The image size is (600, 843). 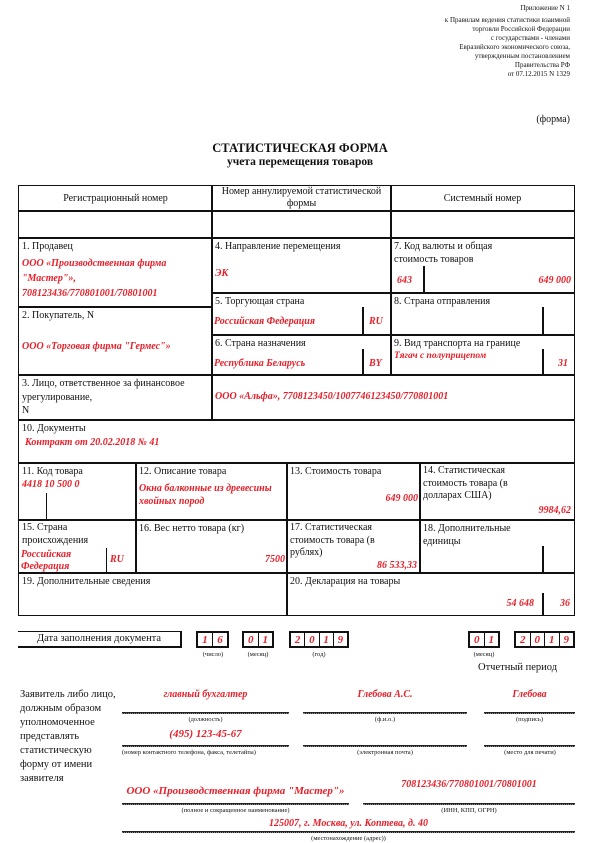 I want to click on annul-number-header: Номер аннулируемой статистической формы, so click(x=301, y=198).